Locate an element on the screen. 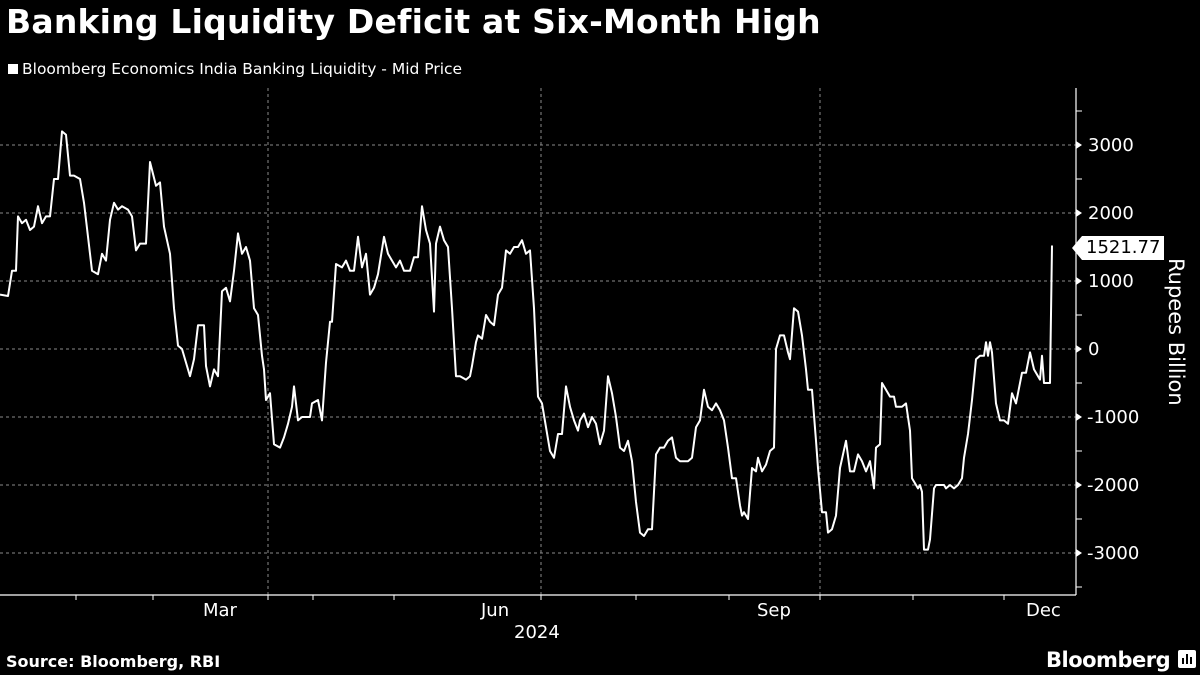 The height and width of the screenshot is (675, 1200). x-tick-label: Dec is located at coordinates (1043, 610).